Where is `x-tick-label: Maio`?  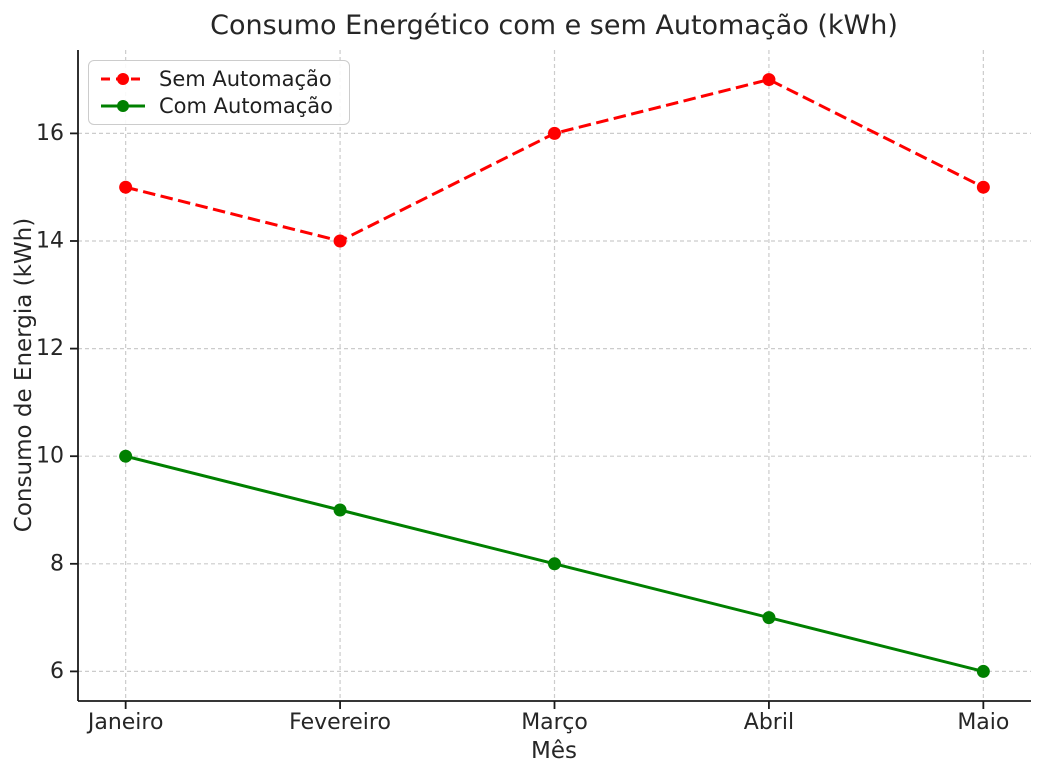 x-tick-label: Maio is located at coordinates (983, 722).